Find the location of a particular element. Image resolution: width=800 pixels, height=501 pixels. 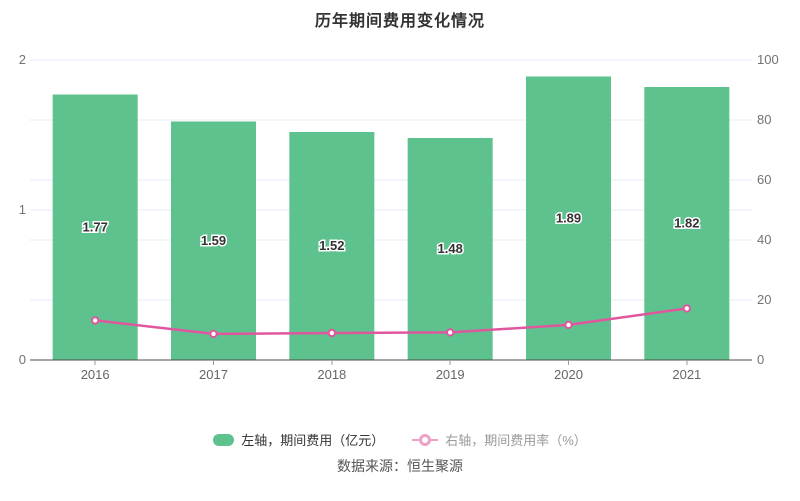

bar-value-label: 1.82 is located at coordinates (686, 223).